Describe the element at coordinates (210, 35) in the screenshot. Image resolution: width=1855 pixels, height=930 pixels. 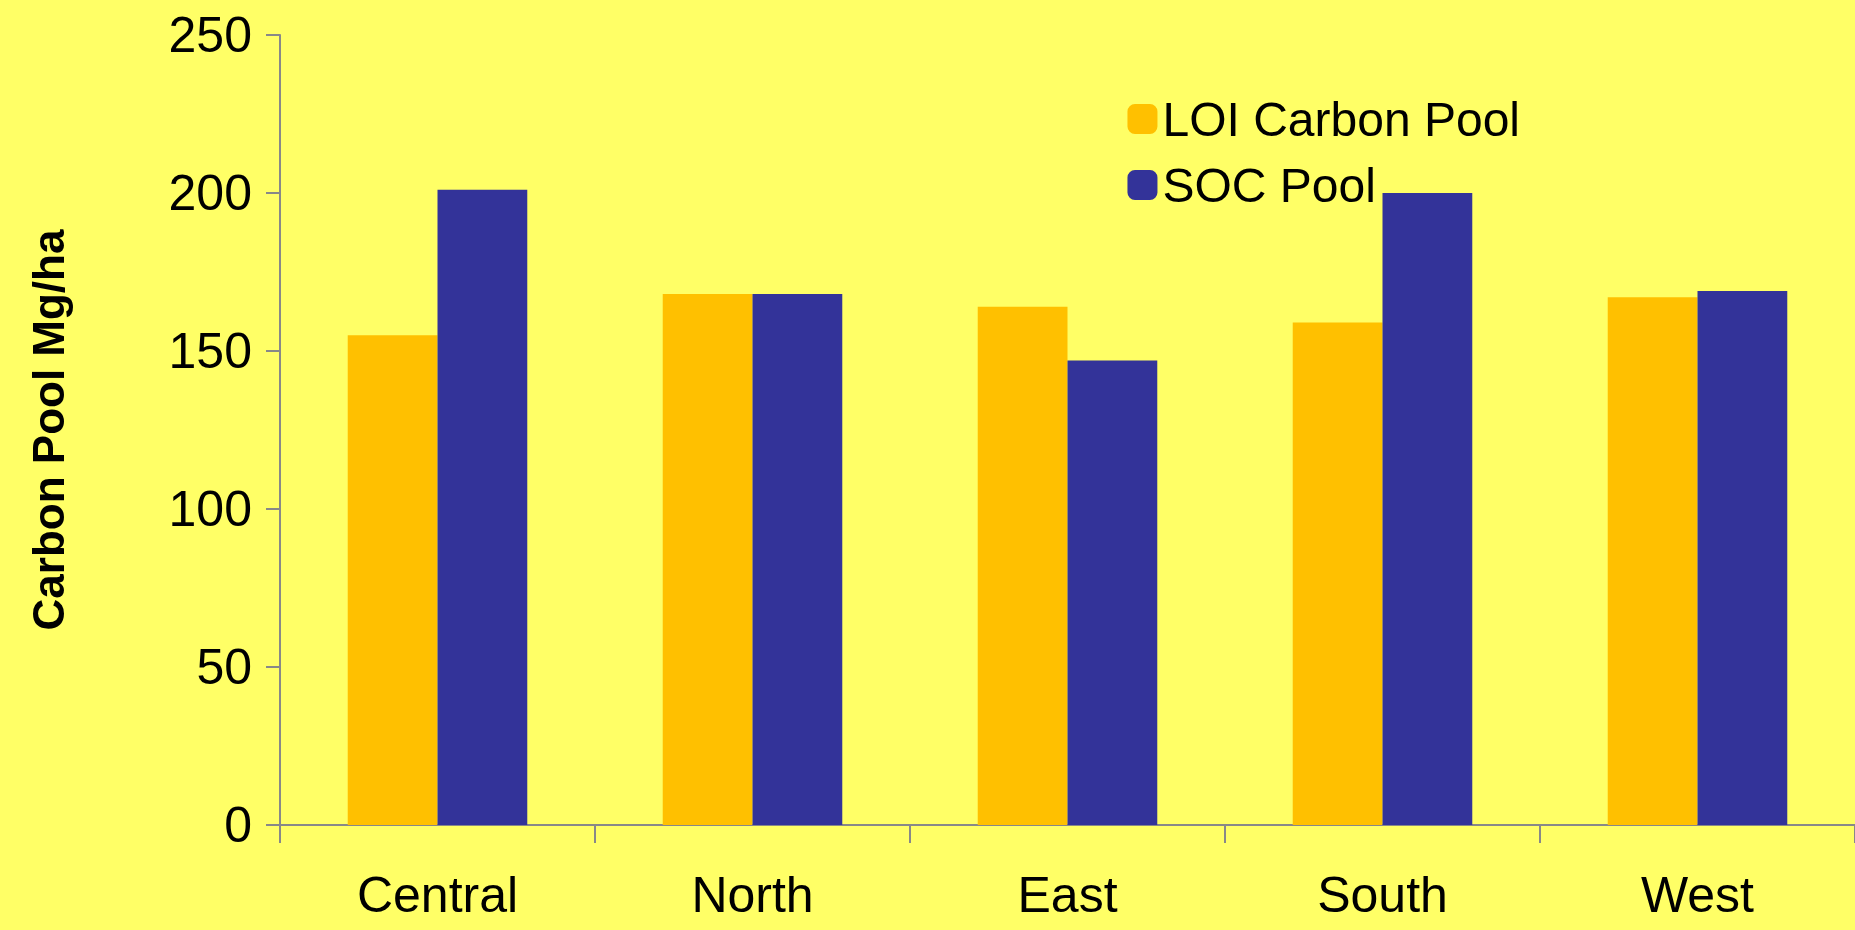
I see `y-tick-label: 250` at that location.